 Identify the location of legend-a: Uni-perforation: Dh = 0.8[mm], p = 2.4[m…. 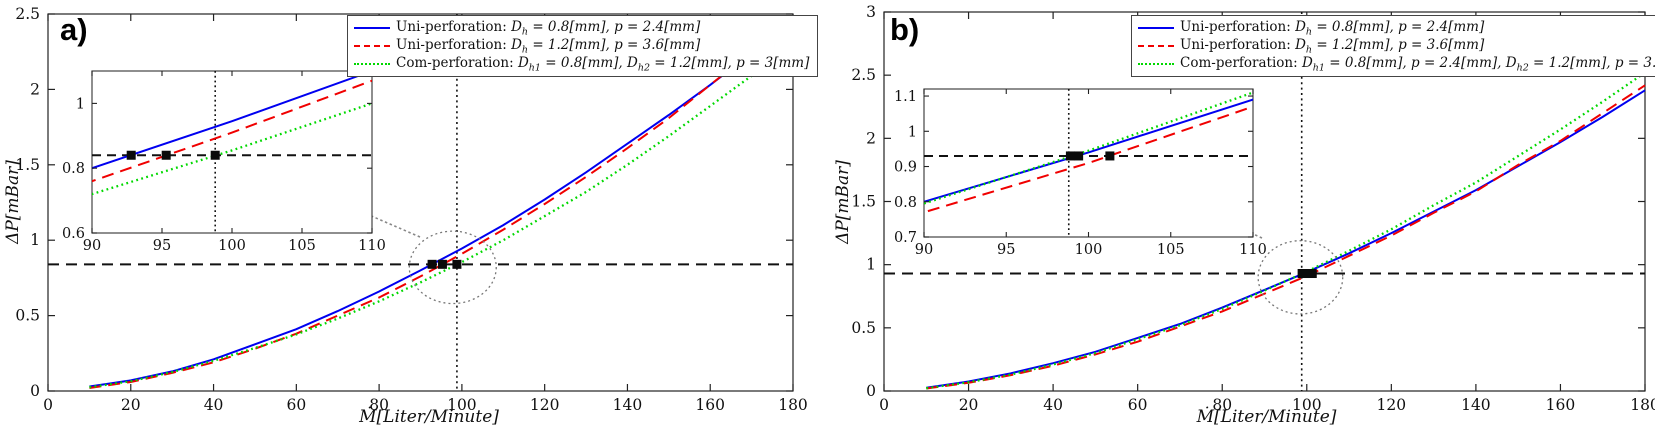
(583, 46).